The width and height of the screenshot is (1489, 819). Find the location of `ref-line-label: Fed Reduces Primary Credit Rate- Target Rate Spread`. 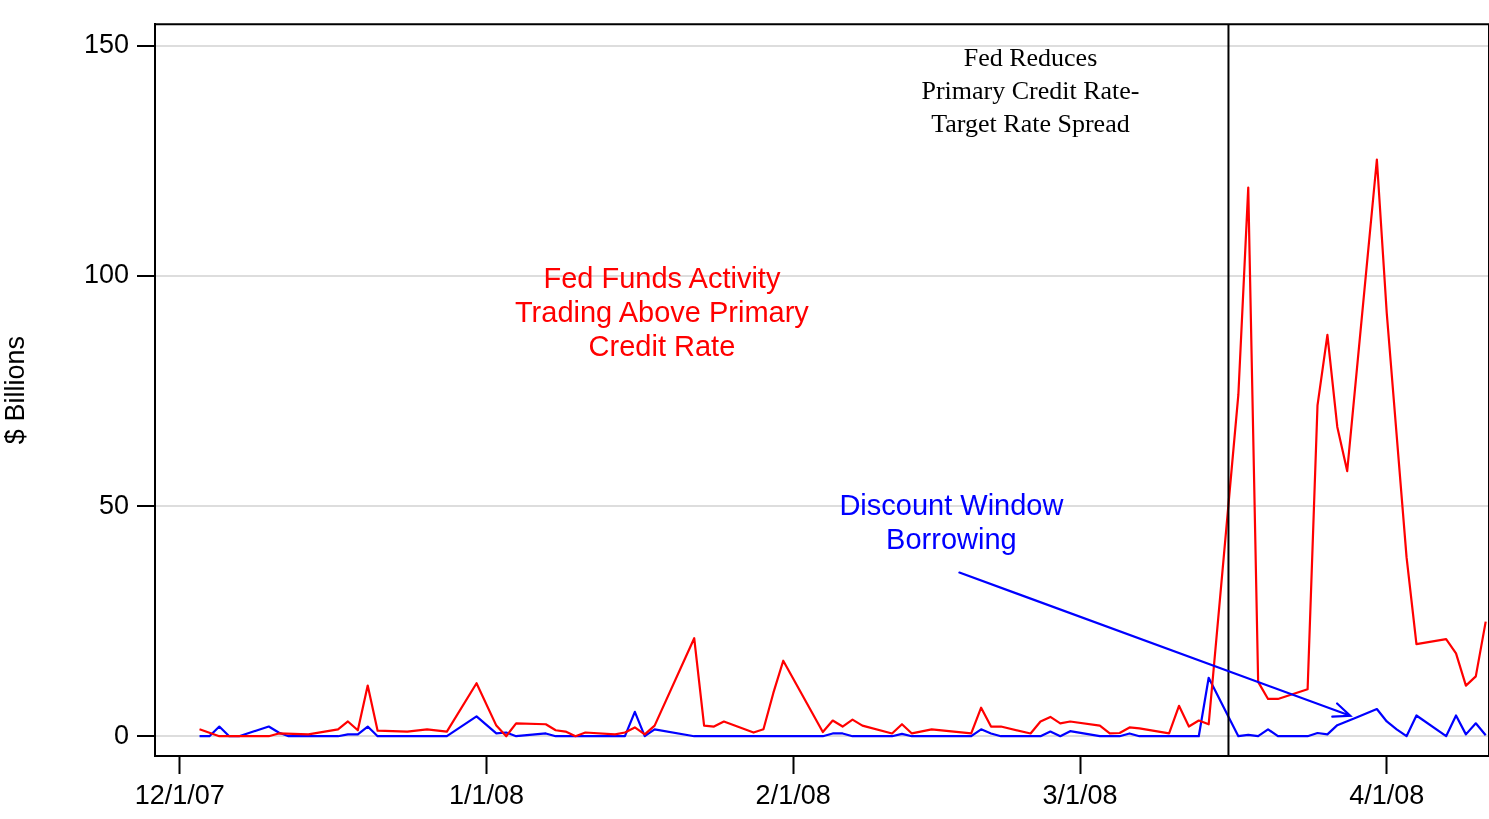

ref-line-label: Fed Reduces Primary Credit Rate- Target Rate Spread is located at coordinates (1030, 91).